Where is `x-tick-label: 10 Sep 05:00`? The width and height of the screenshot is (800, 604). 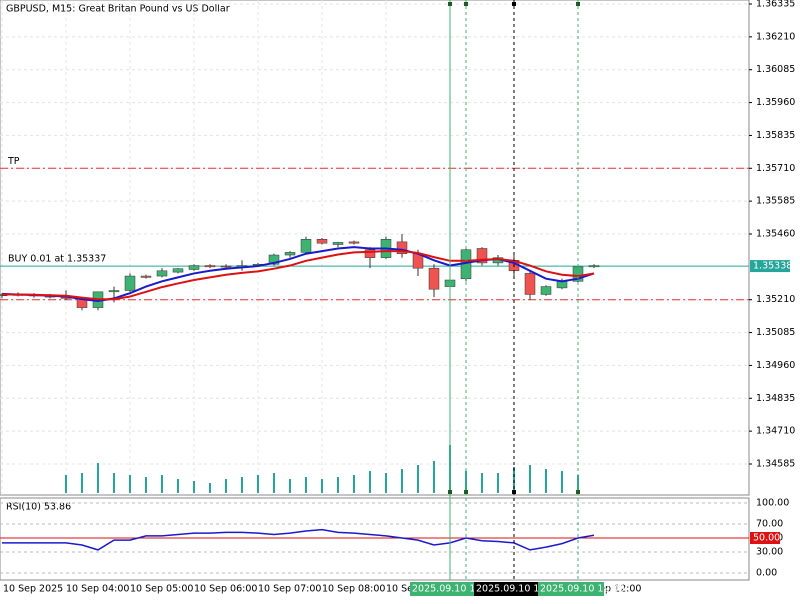
x-tick-label: 10 Sep 05:00 is located at coordinates (161, 589).